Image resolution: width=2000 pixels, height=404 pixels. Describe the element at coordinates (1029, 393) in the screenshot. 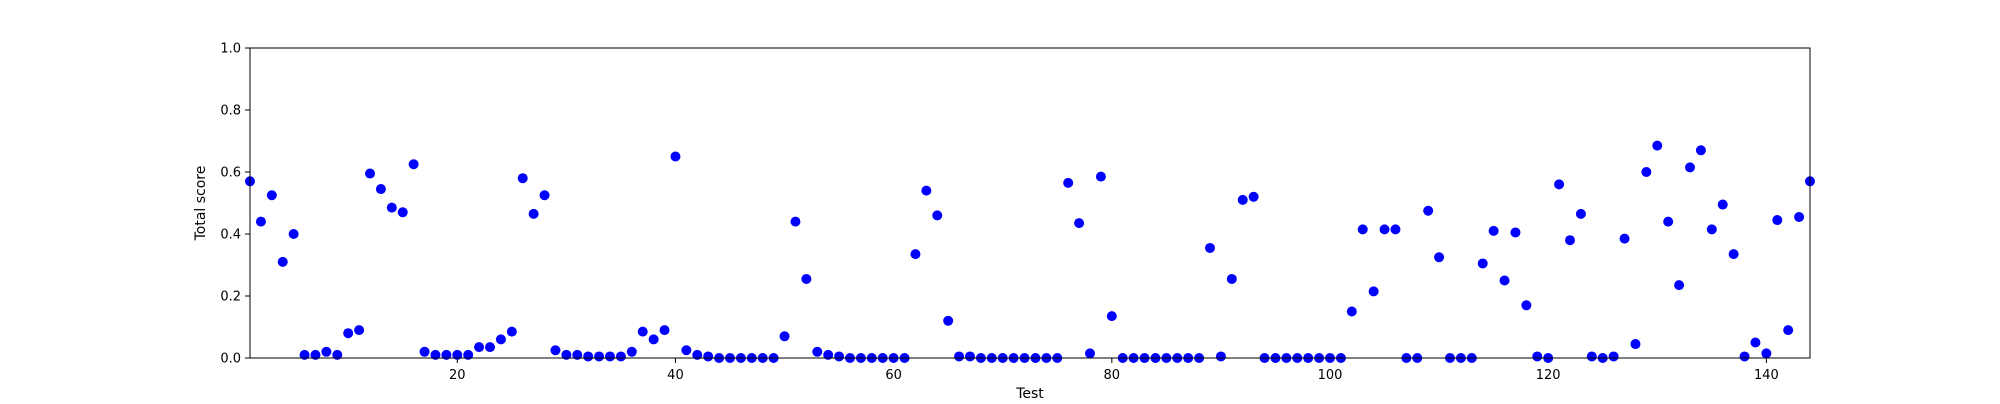

I see `x-axis-label: Test` at that location.